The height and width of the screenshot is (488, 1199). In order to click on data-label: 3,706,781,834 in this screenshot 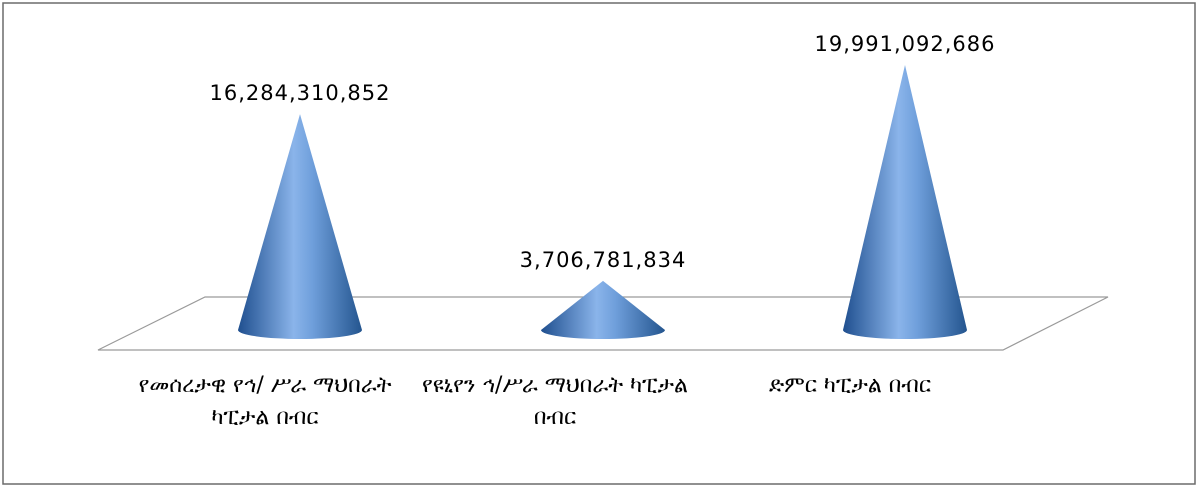, I will do `click(603, 260)`.